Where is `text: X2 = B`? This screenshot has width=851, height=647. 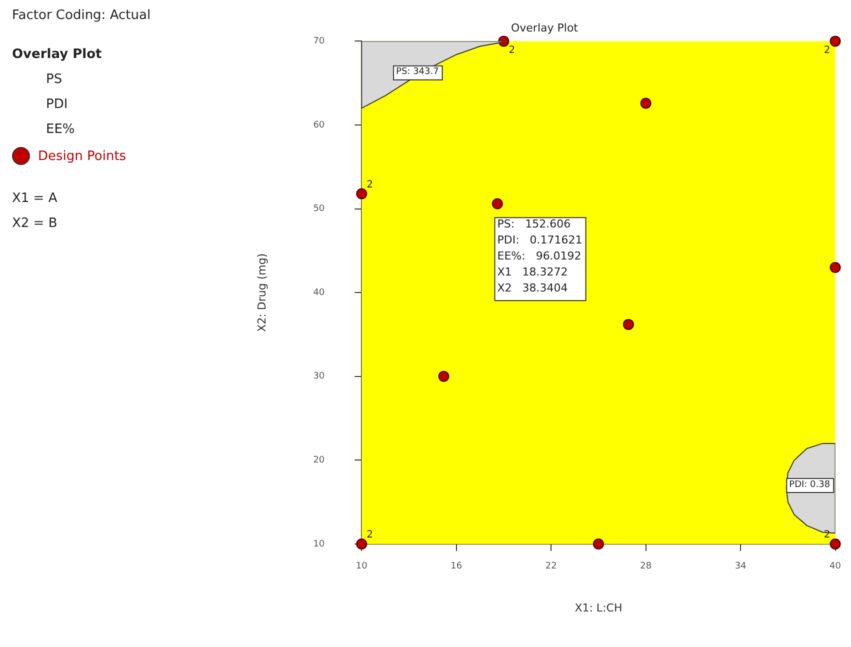 text: X2 = B is located at coordinates (35, 223).